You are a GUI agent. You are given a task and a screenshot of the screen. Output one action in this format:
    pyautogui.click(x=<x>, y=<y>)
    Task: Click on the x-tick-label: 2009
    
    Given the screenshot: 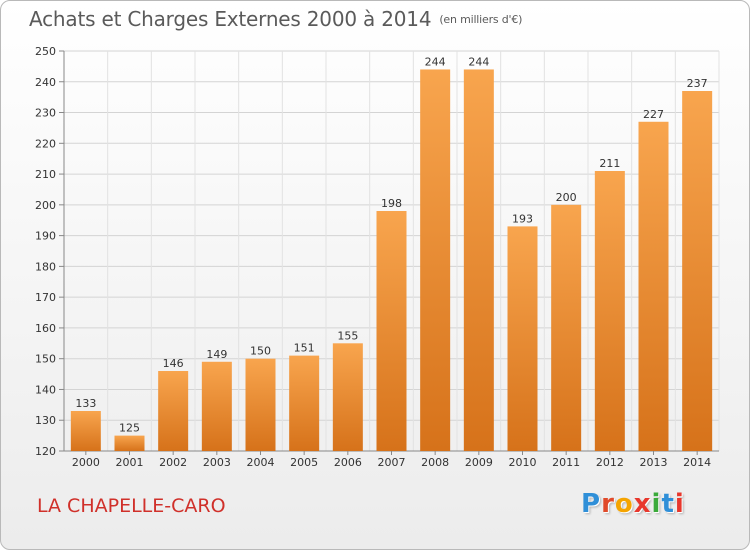 What is the action you would take?
    pyautogui.click(x=479, y=462)
    